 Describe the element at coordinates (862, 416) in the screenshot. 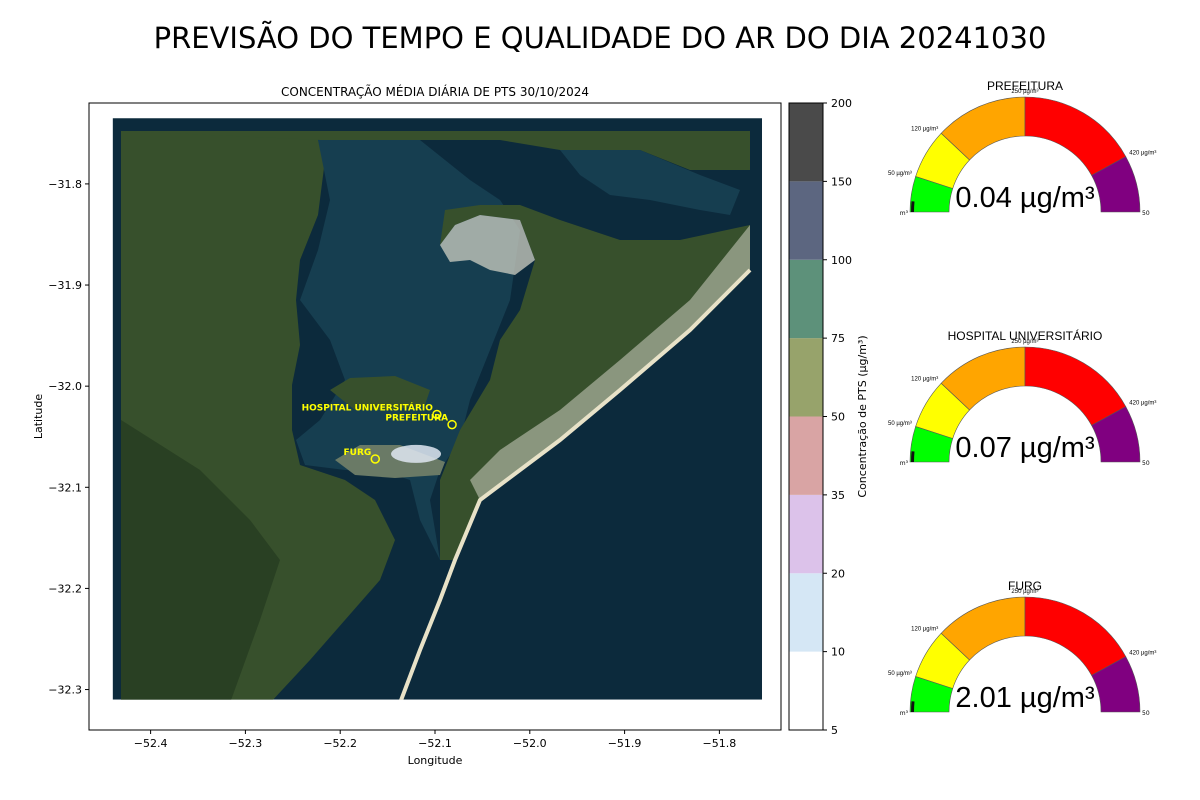

I see `colorbar-label: Concentração de PTS (µg/m³)` at that location.